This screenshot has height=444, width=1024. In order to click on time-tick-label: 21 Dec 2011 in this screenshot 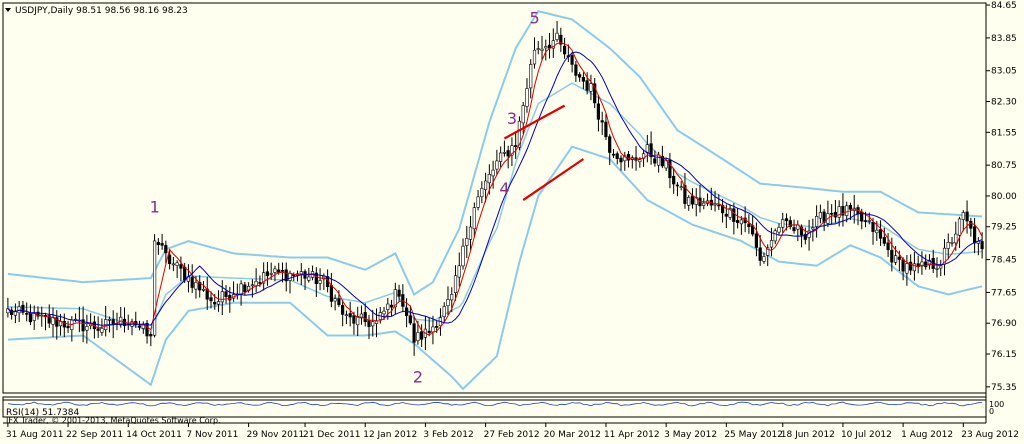, I will do `click(332, 435)`.